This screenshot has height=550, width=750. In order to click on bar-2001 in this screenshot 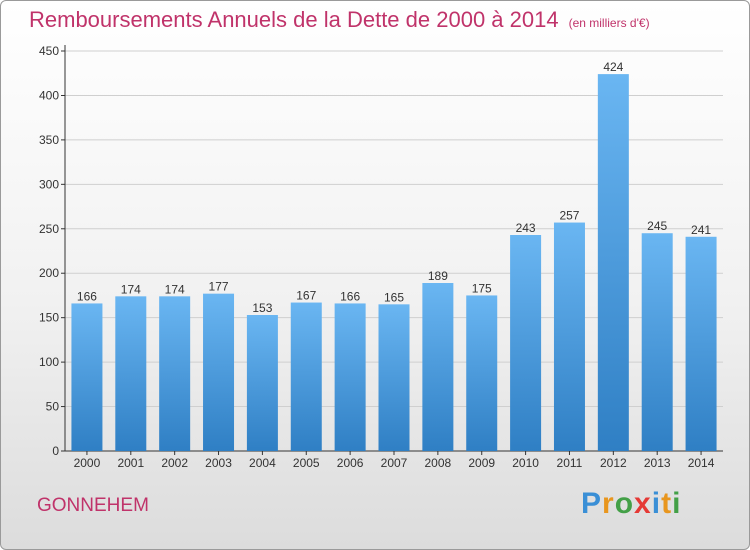, I will do `click(131, 373)`.